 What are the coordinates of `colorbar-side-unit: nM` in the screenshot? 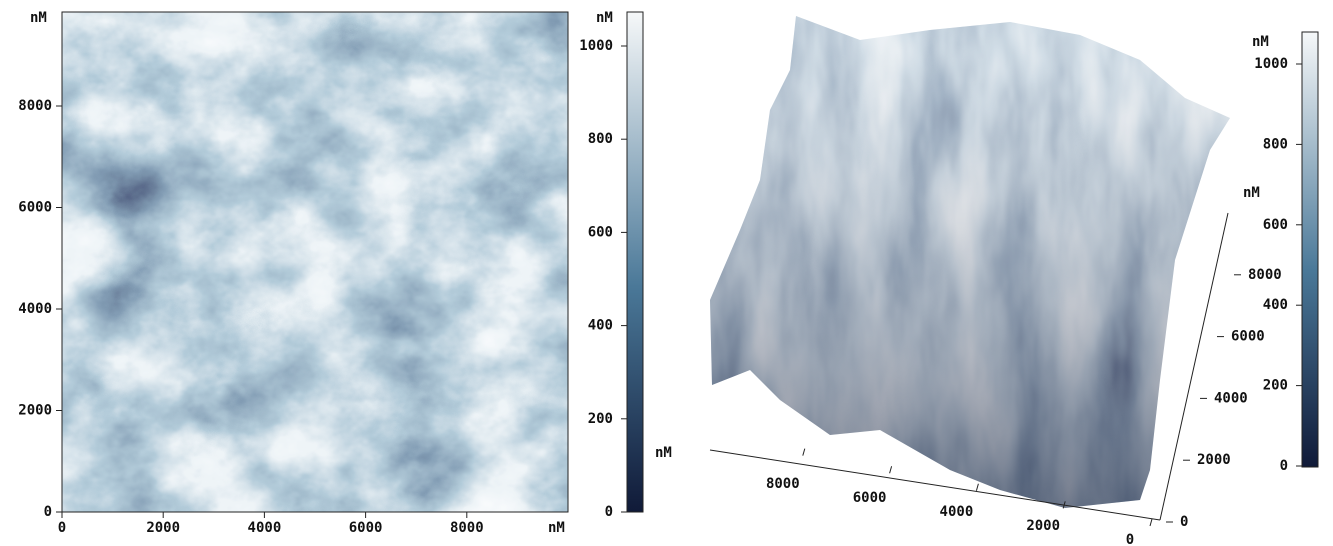 It's located at (663, 453).